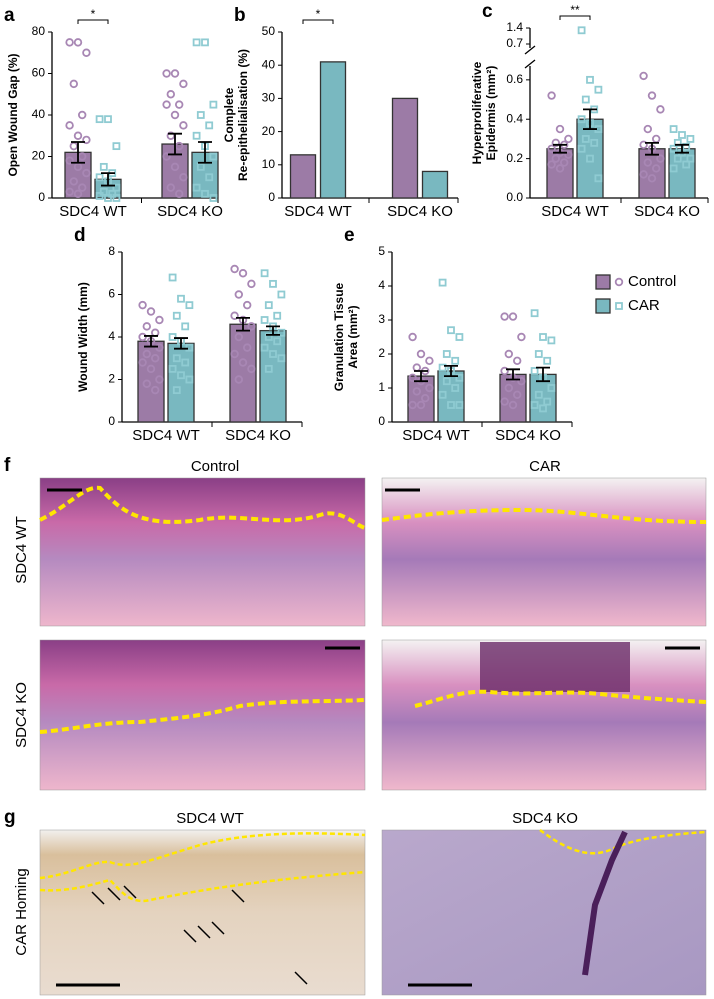 This screenshot has width=714, height=999. What do you see at coordinates (111, 379) in the screenshot?
I see `y-tick-label: 2` at bounding box center [111, 379].